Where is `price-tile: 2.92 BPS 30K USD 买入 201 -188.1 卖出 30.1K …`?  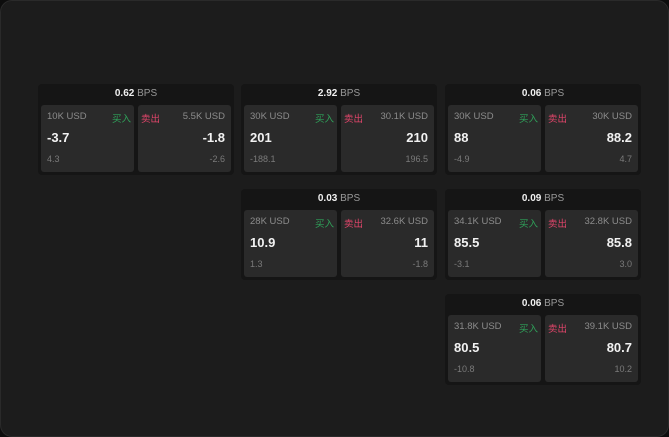 price-tile: 2.92 BPS 30K USD 买入 201 -188.1 卖出 30.1K … is located at coordinates (339, 129).